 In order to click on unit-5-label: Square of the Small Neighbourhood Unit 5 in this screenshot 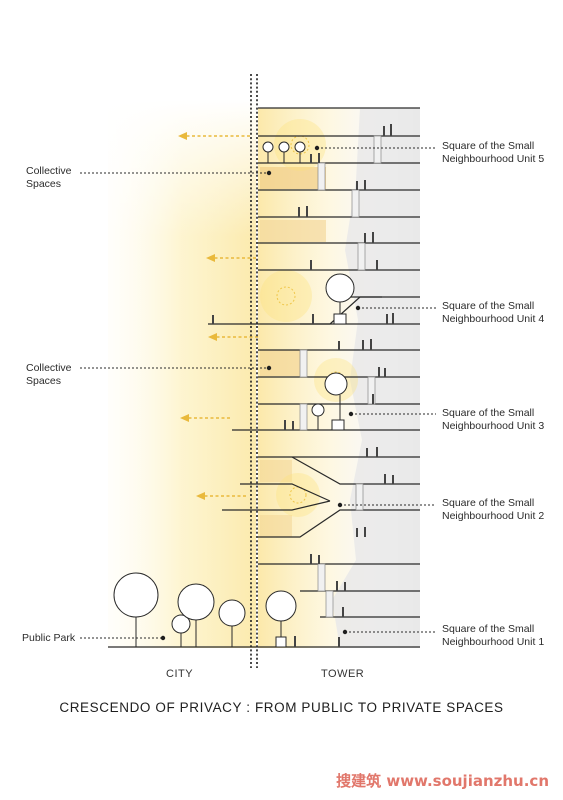, I will do `click(493, 153)`.